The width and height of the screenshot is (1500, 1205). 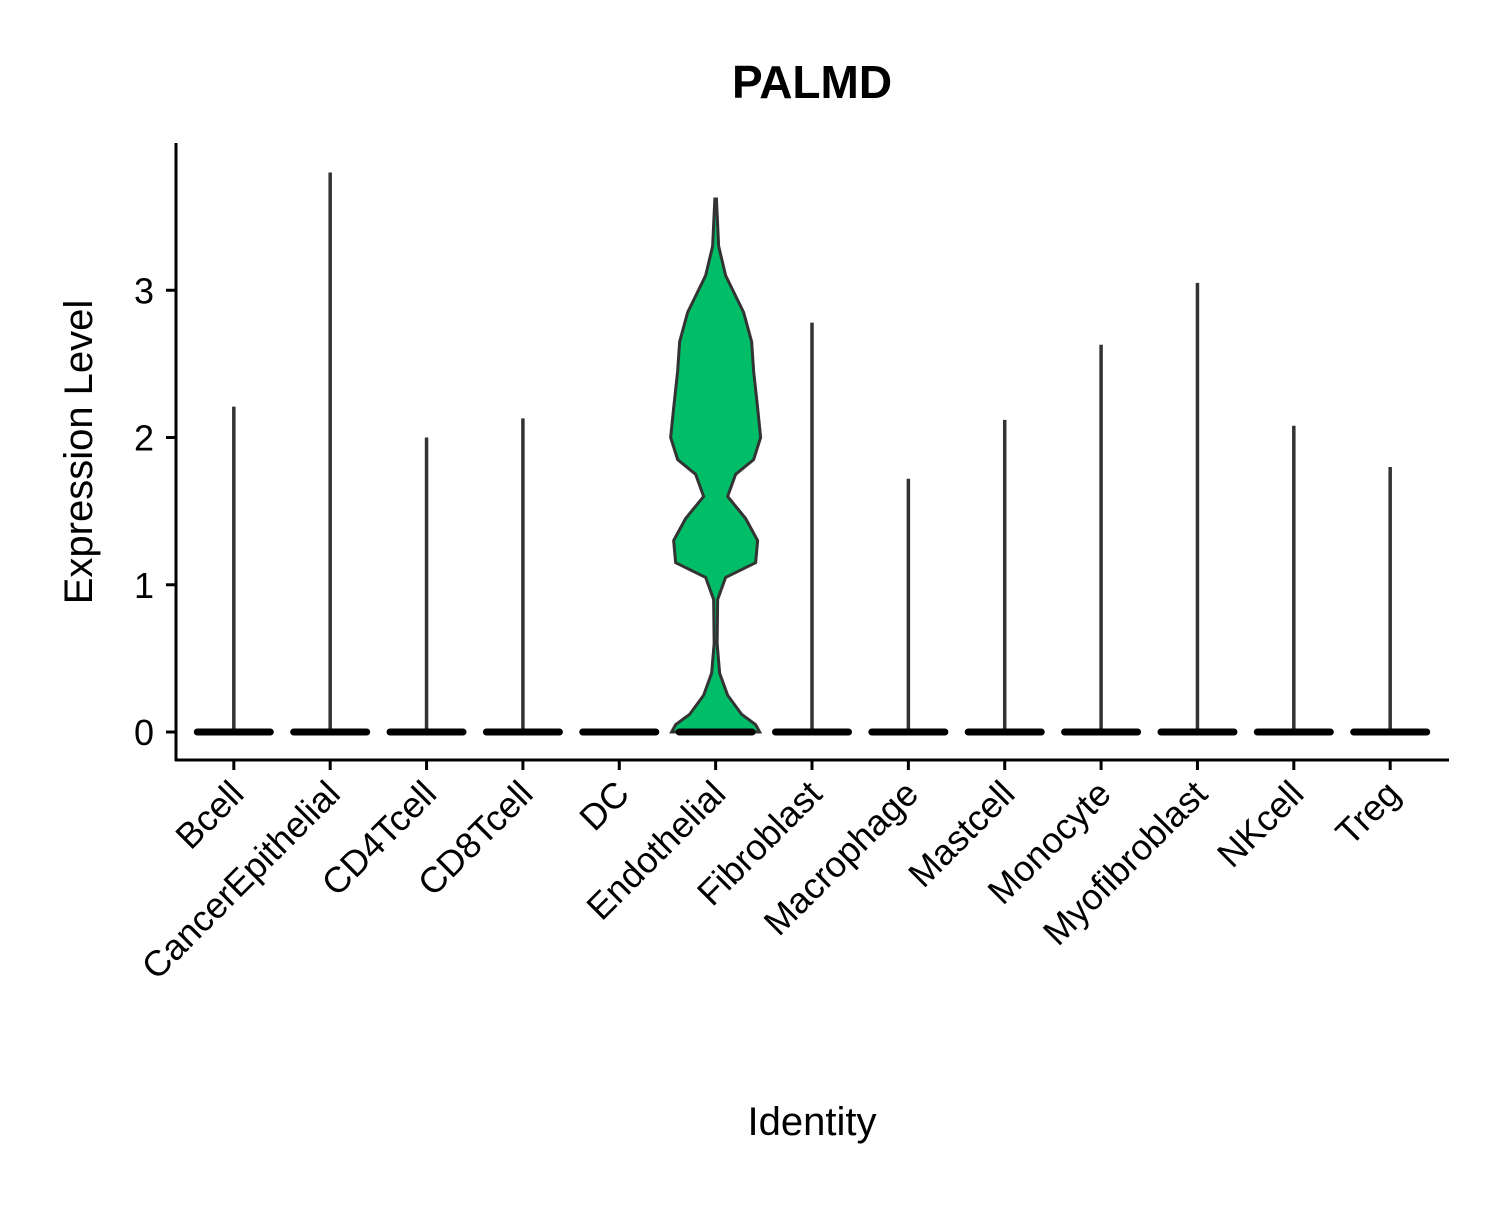 I want to click on y-axis-label: Expression Level, so click(x=79, y=452).